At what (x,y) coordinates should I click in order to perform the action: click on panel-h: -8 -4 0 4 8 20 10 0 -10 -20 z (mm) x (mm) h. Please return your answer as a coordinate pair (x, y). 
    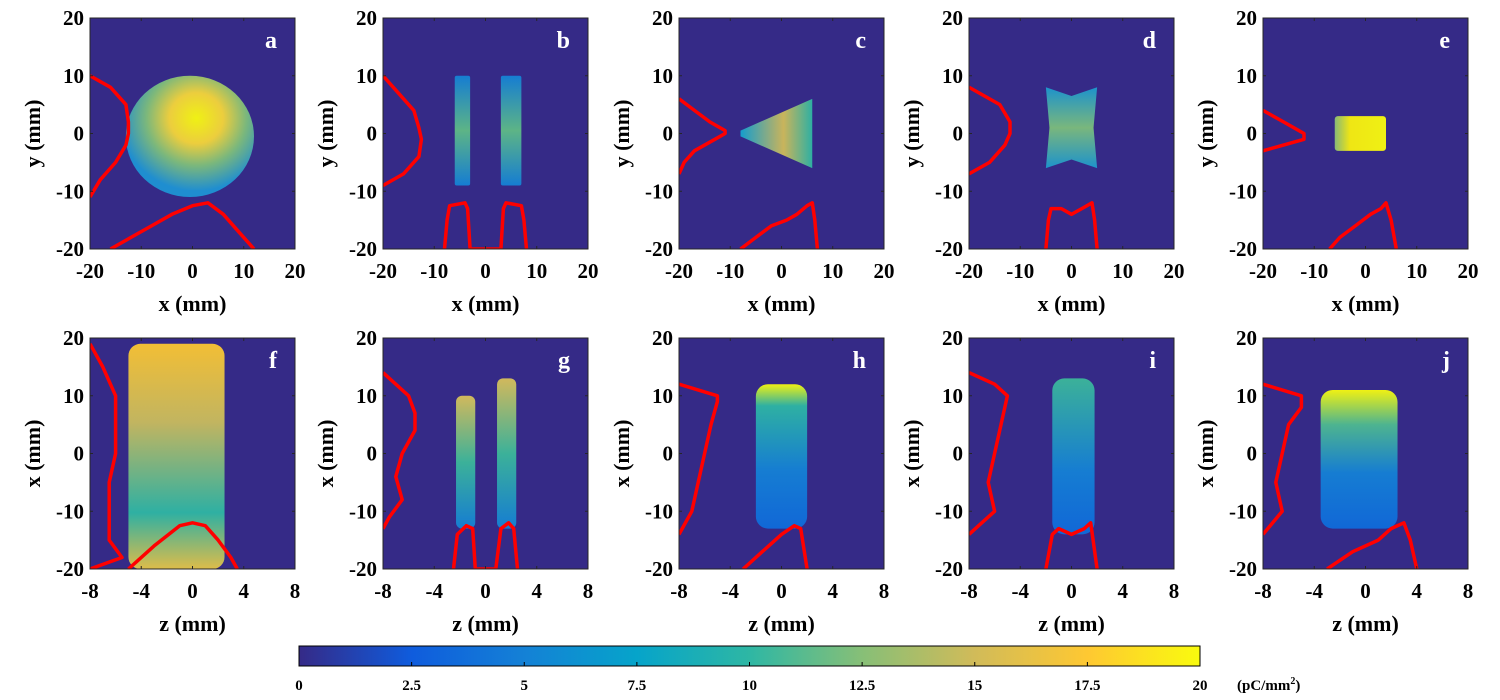
    Looking at the image, I should click on (749, 481).